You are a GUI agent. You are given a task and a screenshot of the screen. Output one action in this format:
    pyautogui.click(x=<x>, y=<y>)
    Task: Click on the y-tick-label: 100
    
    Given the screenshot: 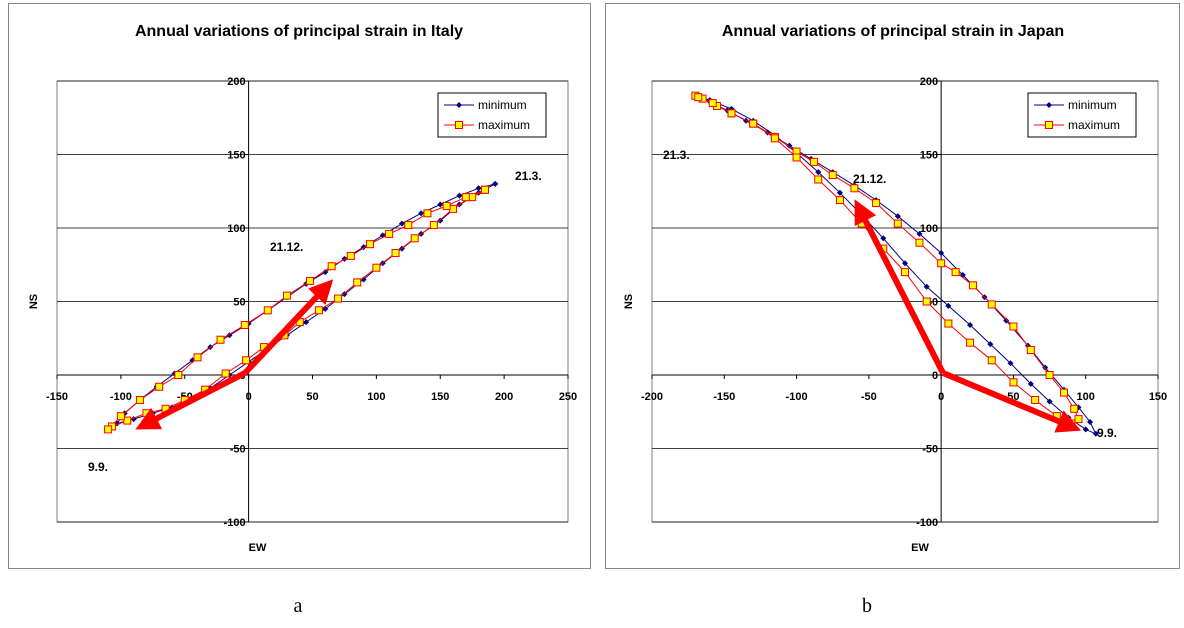 What is the action you would take?
    pyautogui.click(x=929, y=229)
    